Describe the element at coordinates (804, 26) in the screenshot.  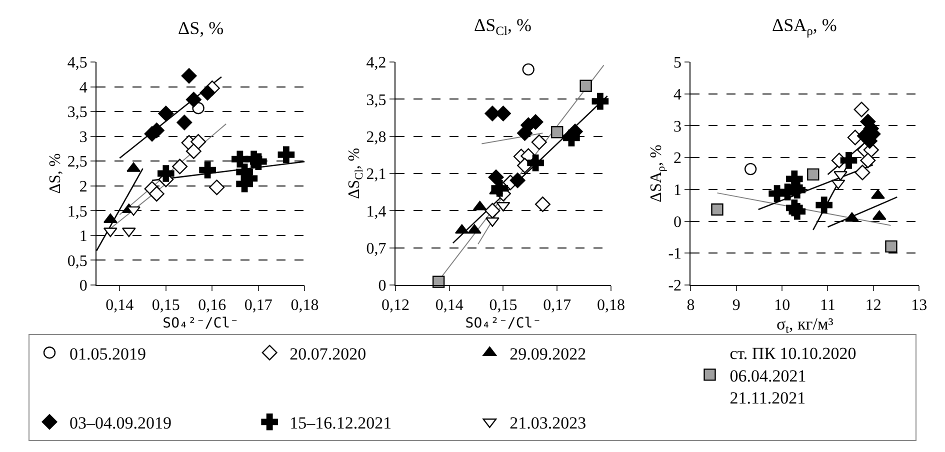
I see `y-axis-title: ΔSA$_{ρ}$, %` at that location.